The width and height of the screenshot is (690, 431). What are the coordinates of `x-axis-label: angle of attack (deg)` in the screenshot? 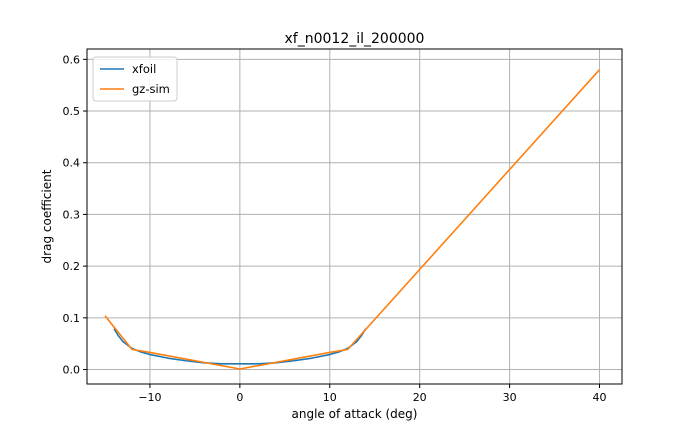 It's located at (355, 414).